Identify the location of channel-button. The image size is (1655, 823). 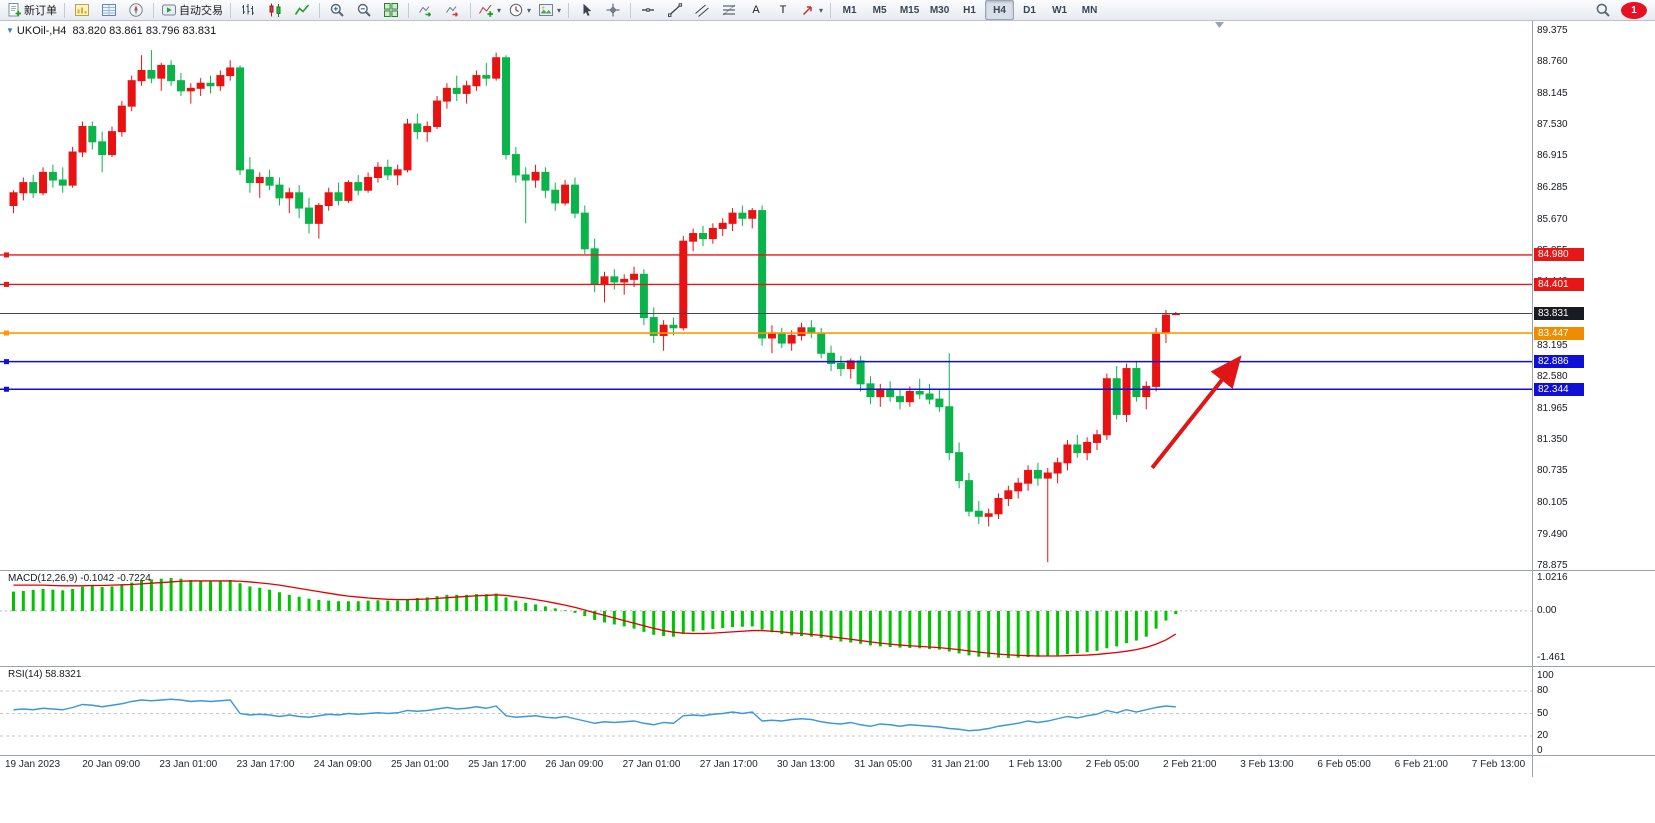
(702, 10).